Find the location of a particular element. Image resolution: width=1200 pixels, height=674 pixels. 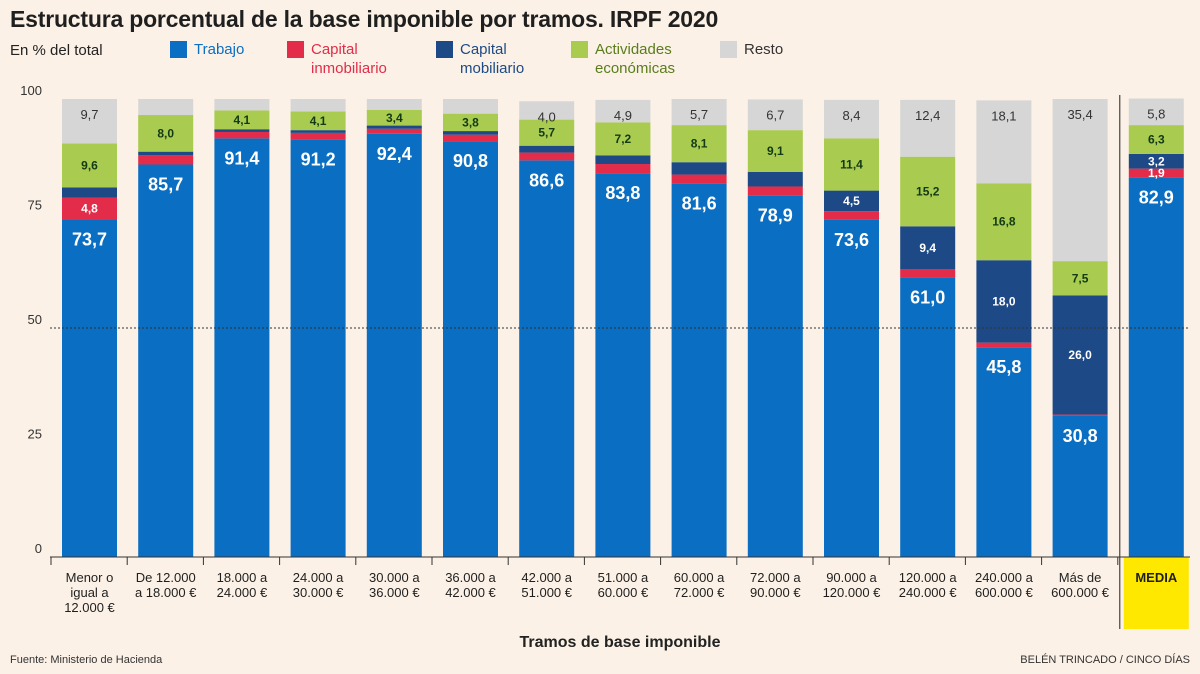

x-tick-label: Menor o igual a 12.000 € is located at coordinates (89, 592).